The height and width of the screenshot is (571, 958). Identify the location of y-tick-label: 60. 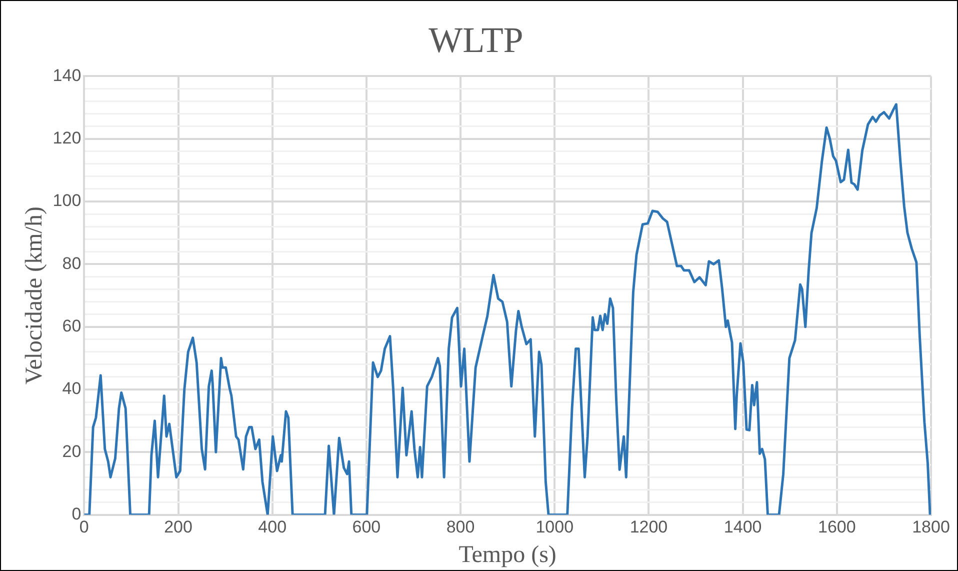
(72, 326).